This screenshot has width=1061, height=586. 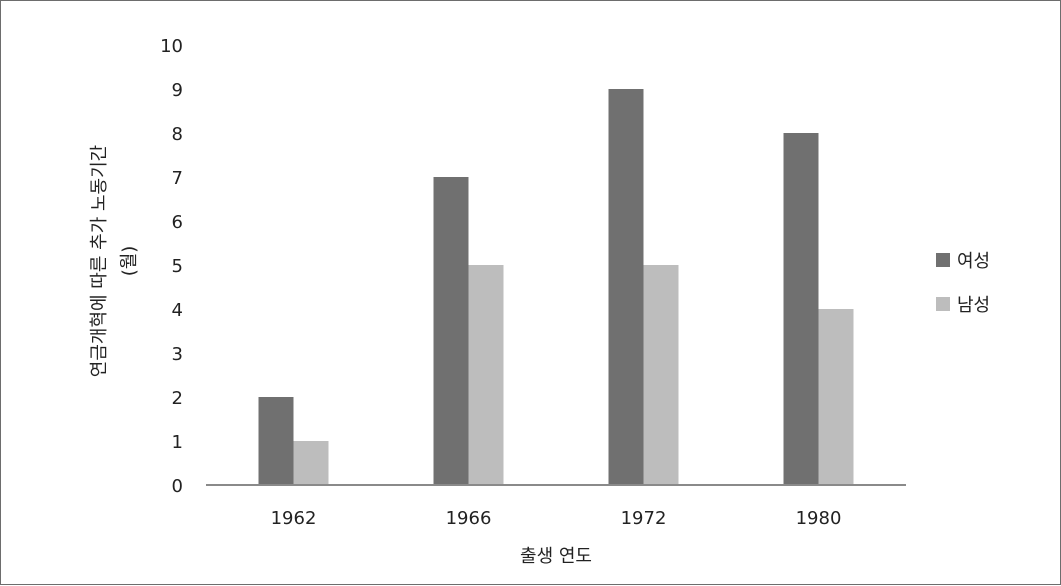 I want to click on y-tick-label: 6, so click(x=177, y=222).